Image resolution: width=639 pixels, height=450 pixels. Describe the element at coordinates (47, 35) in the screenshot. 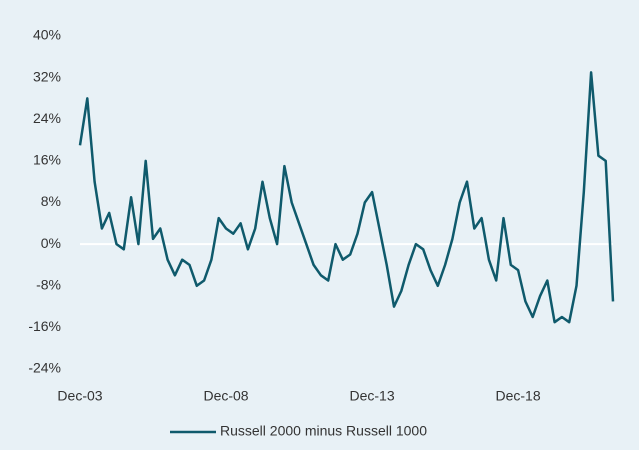

I see `y-tick-label: 40%` at that location.